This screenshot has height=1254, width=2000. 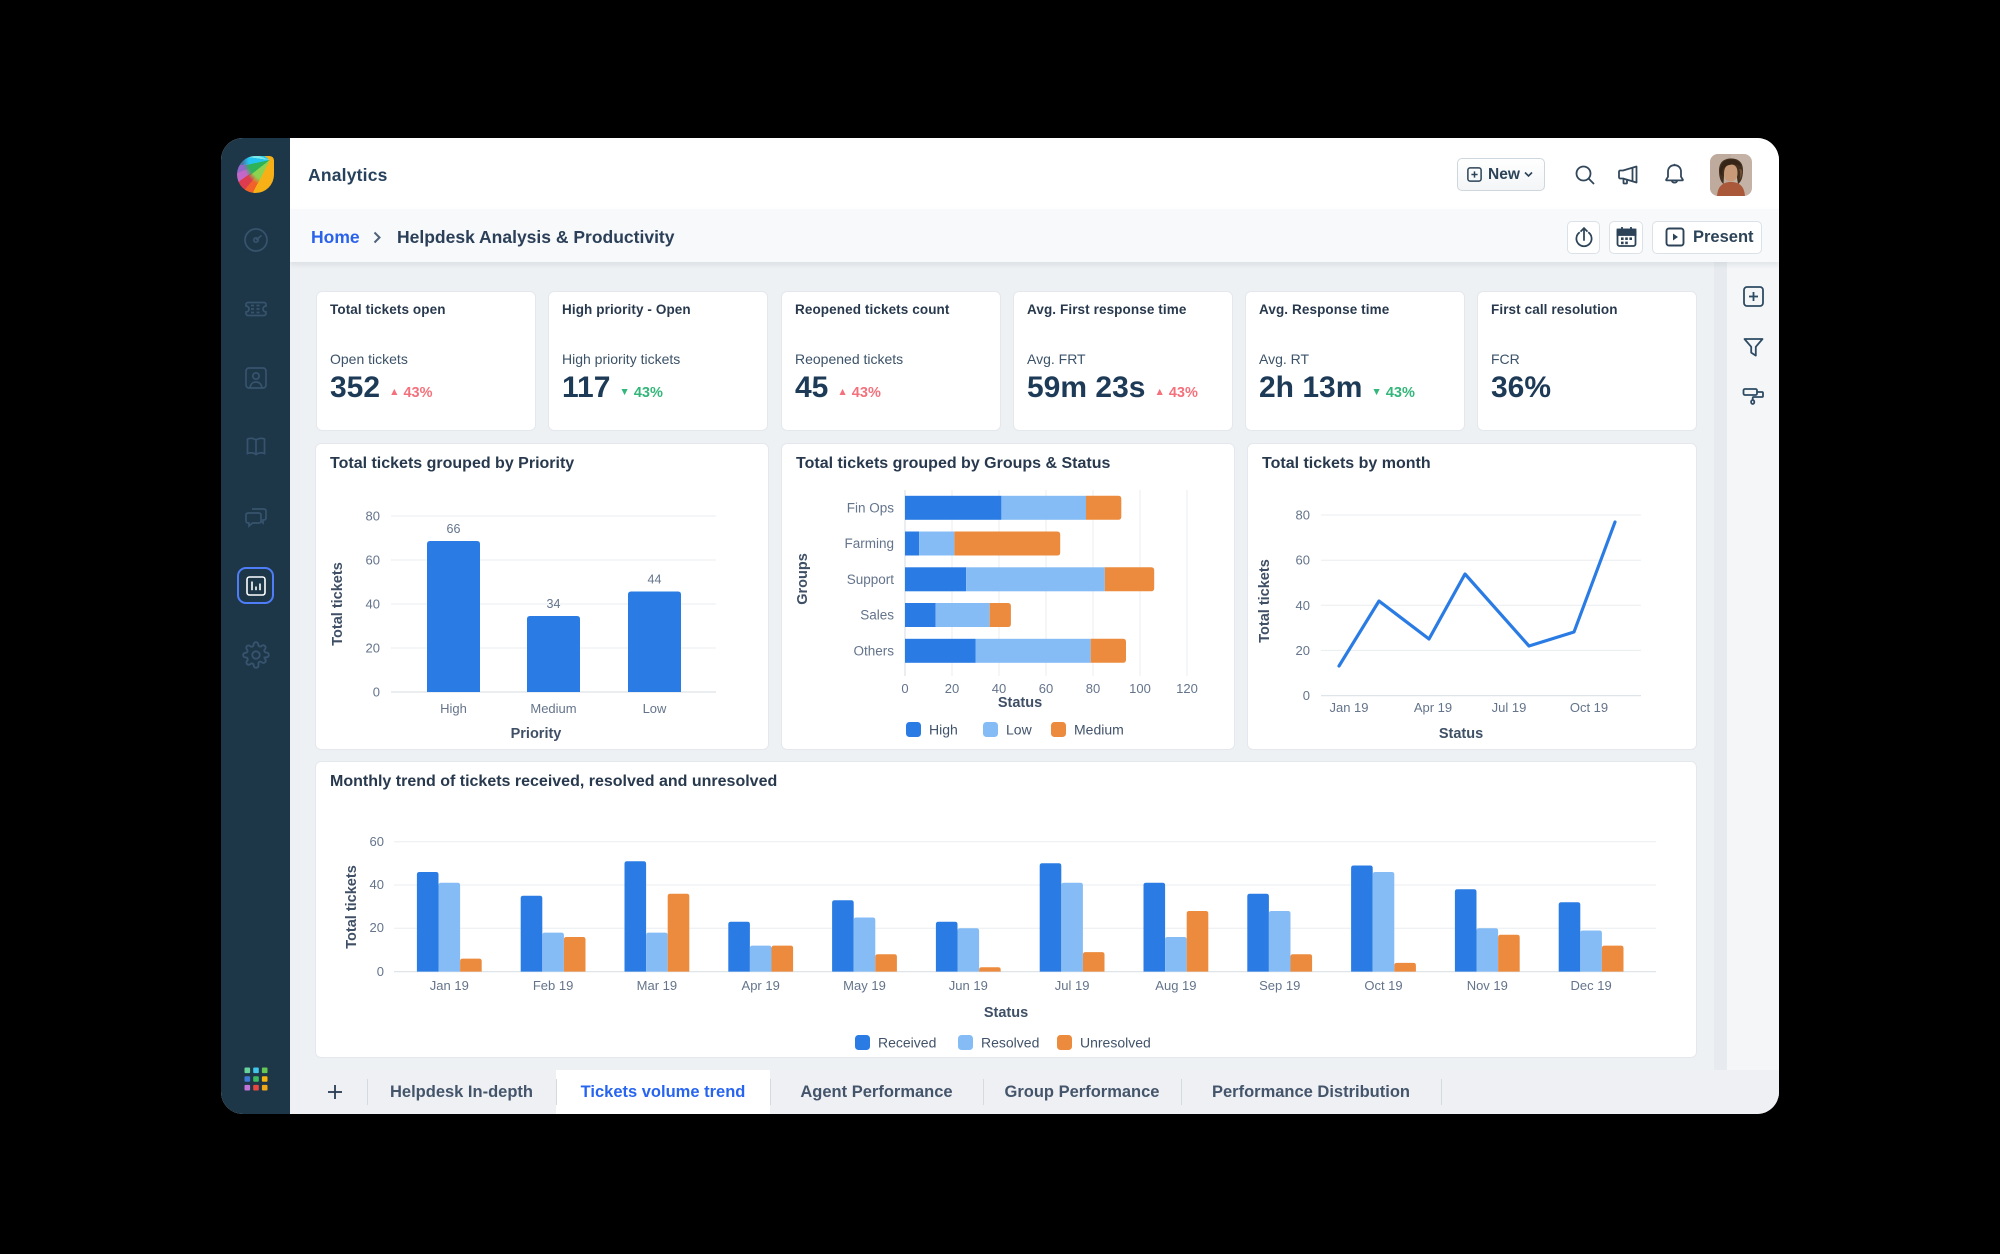 What do you see at coordinates (1279, 985) in the screenshot?
I see `svg-text: Sep 19` at bounding box center [1279, 985].